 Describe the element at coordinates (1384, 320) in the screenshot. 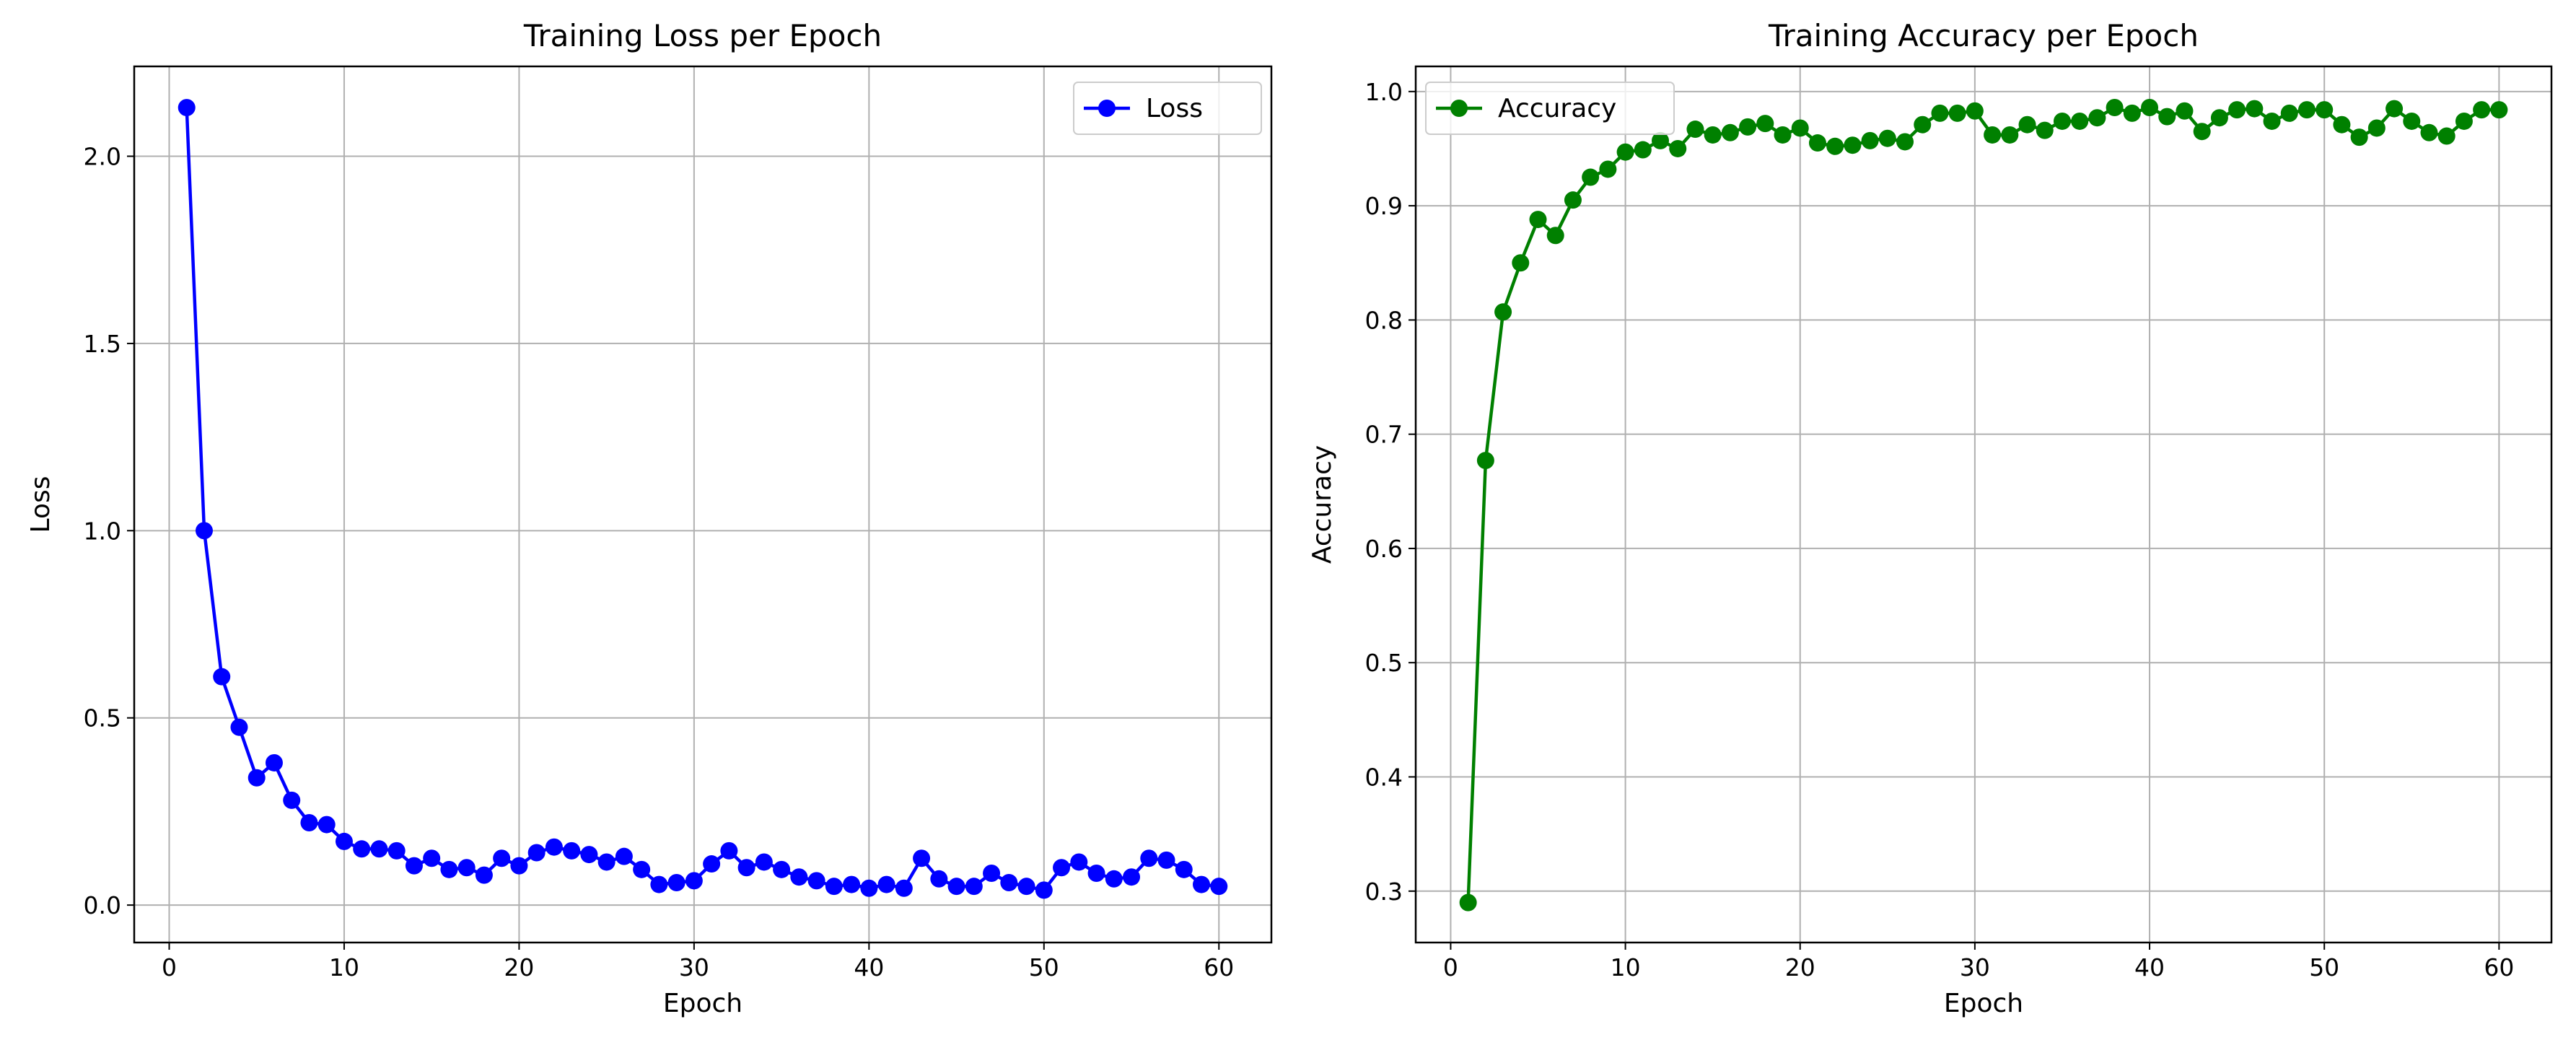

I see `y-tick-label: 0.8` at that location.